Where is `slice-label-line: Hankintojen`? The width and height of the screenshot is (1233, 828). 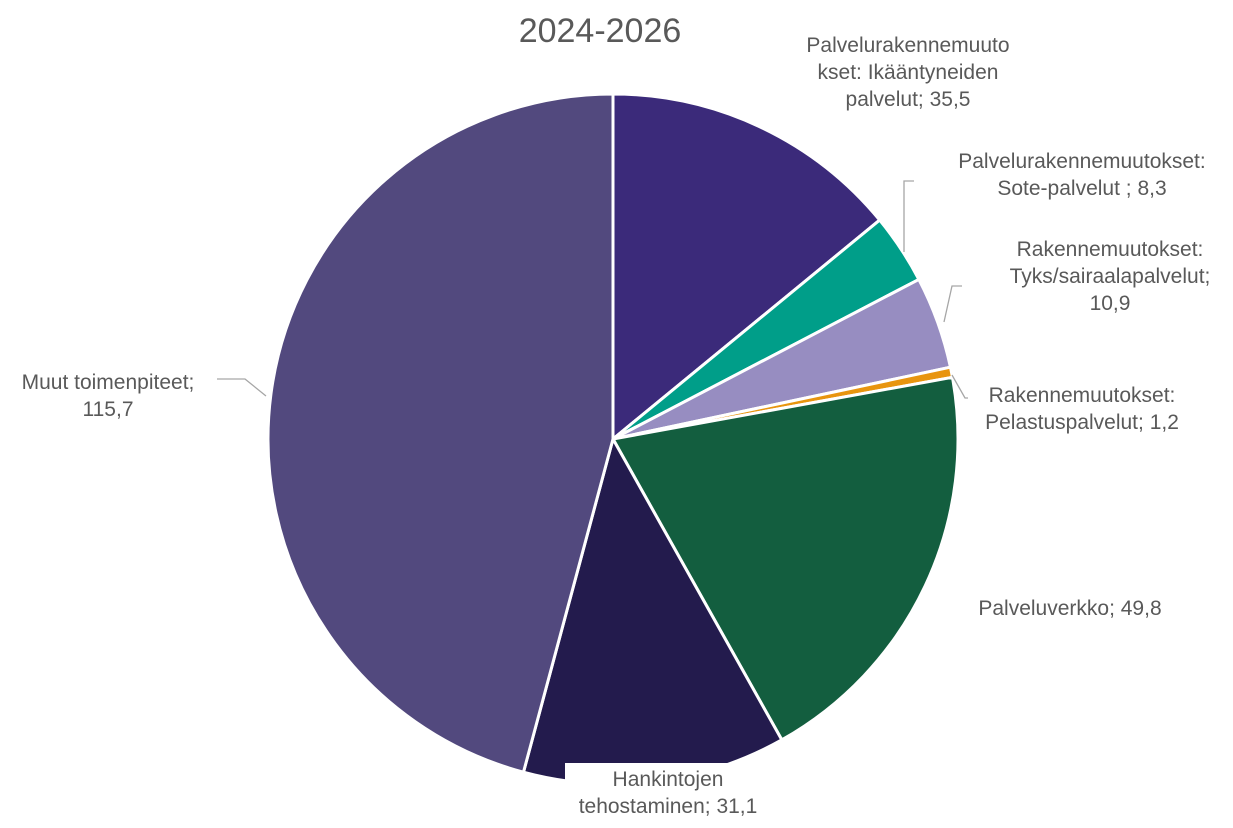 slice-label-line: Hankintojen is located at coordinates (668, 779).